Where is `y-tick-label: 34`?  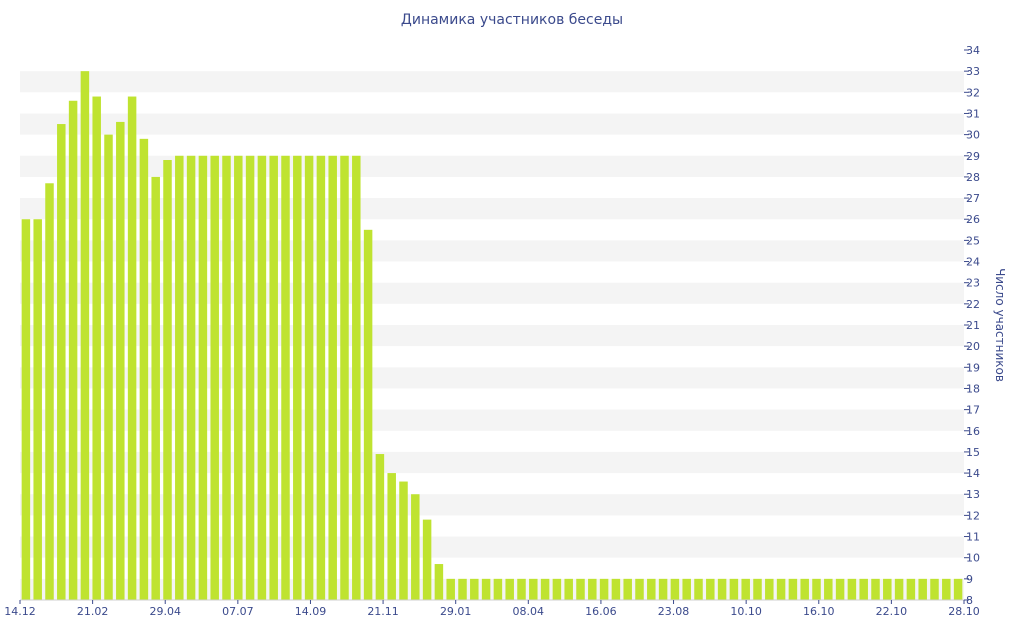 y-tick-label: 34 is located at coordinates (973, 50).